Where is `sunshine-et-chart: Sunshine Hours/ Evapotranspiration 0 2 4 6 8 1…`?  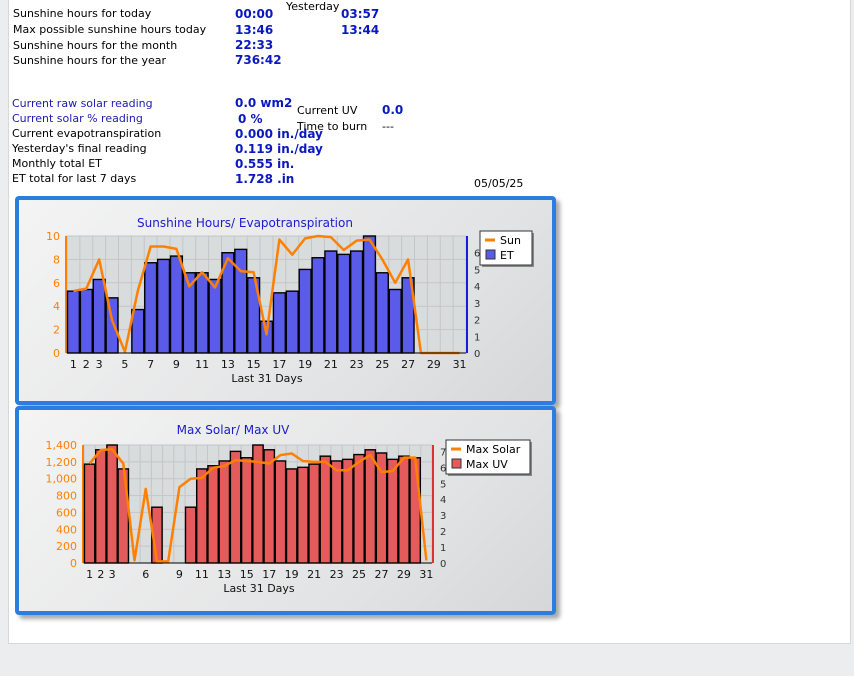 sunshine-et-chart: Sunshine Hours/ Evapotranspiration 0 2 4 6 8 1… is located at coordinates (290, 300).